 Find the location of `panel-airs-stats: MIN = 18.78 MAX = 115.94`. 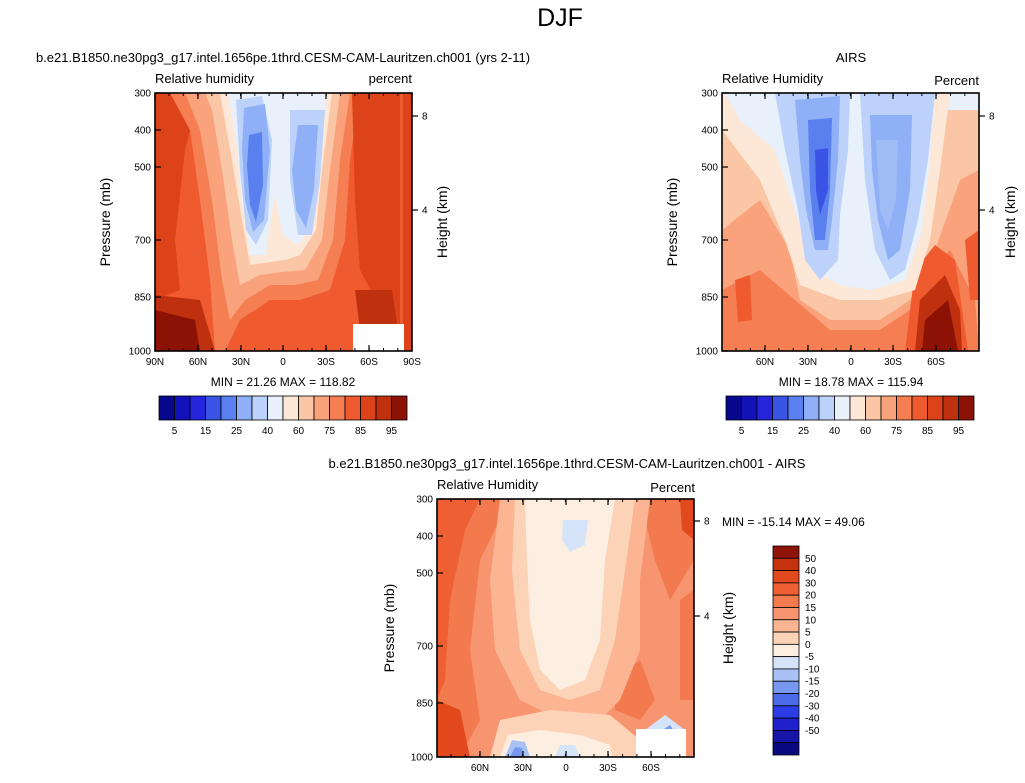

panel-airs-stats: MIN = 18.78 MAX = 115.94 is located at coordinates (851, 382).